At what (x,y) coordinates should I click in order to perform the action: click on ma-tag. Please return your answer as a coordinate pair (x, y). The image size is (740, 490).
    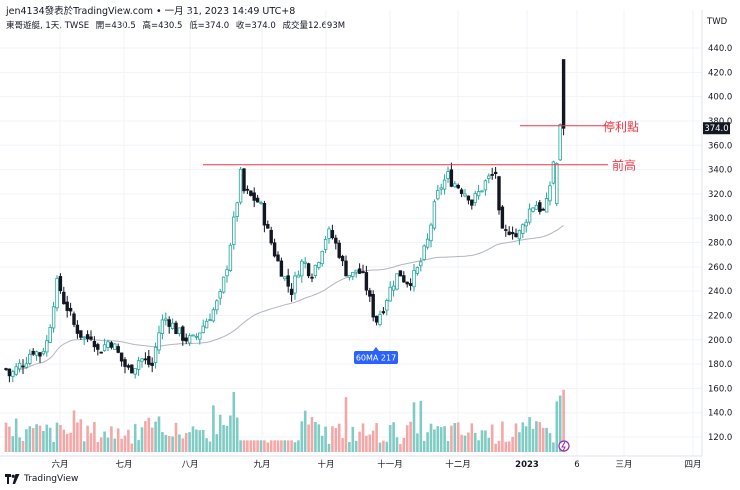
    Looking at the image, I should click on (376, 357).